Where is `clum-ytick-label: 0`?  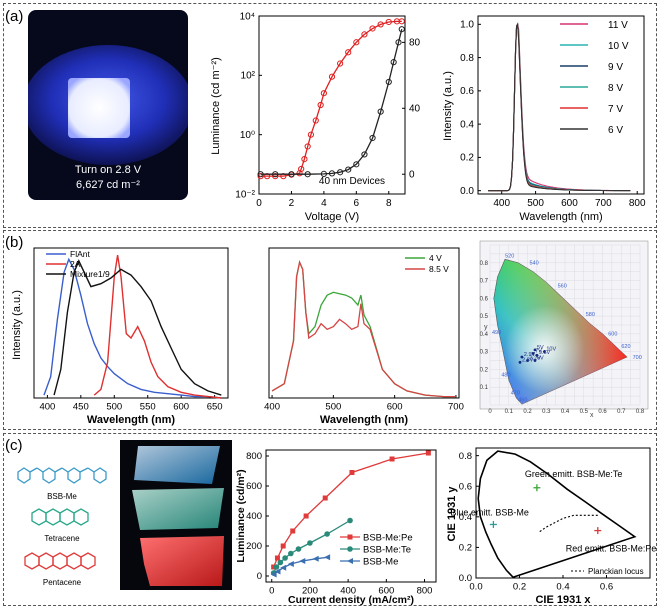 clum-ytick-label: 0 is located at coordinates (259, 576).